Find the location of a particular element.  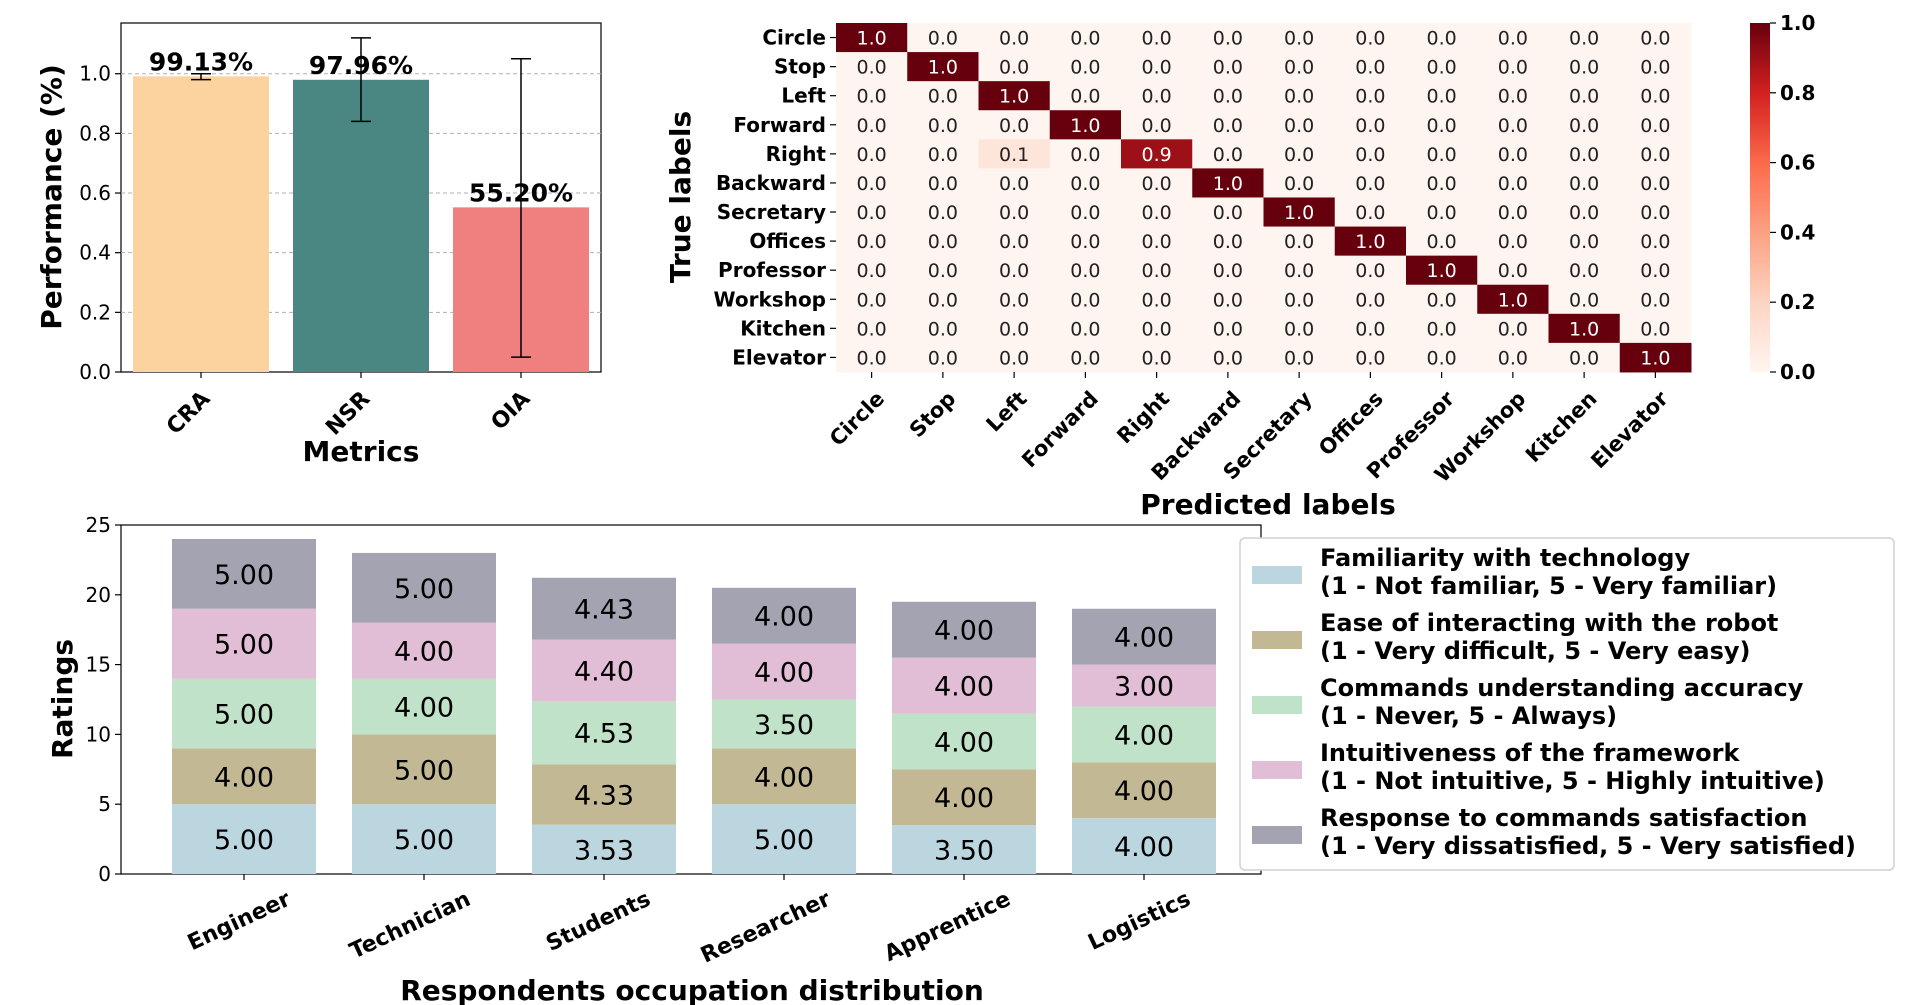

chart1-xtick-label: NSR is located at coordinates (348, 414).